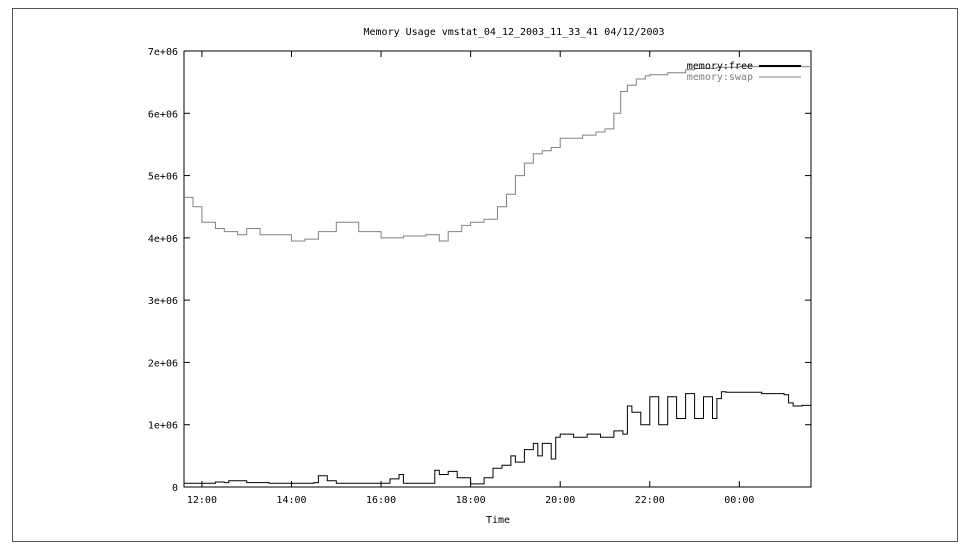 The image size is (972, 554). Describe the element at coordinates (739, 500) in the screenshot. I see `x-tick-label: 00:00` at that location.